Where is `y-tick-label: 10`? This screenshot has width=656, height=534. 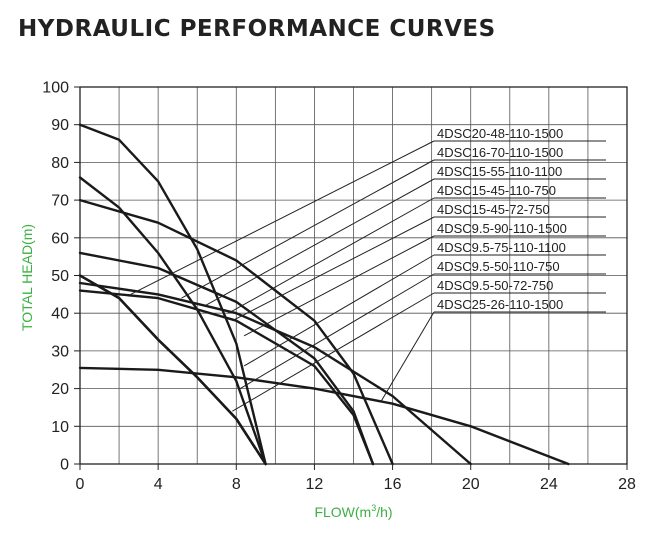 y-tick-label: 10 is located at coordinates (60, 427).